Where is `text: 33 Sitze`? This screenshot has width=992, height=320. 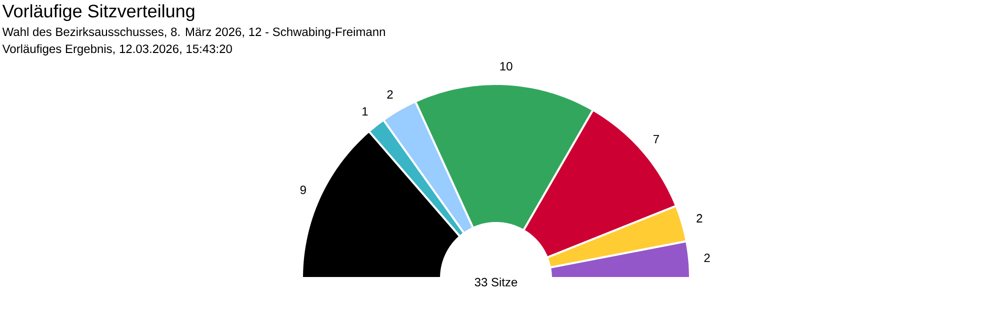
text: 33 Sitze is located at coordinates (496, 282).